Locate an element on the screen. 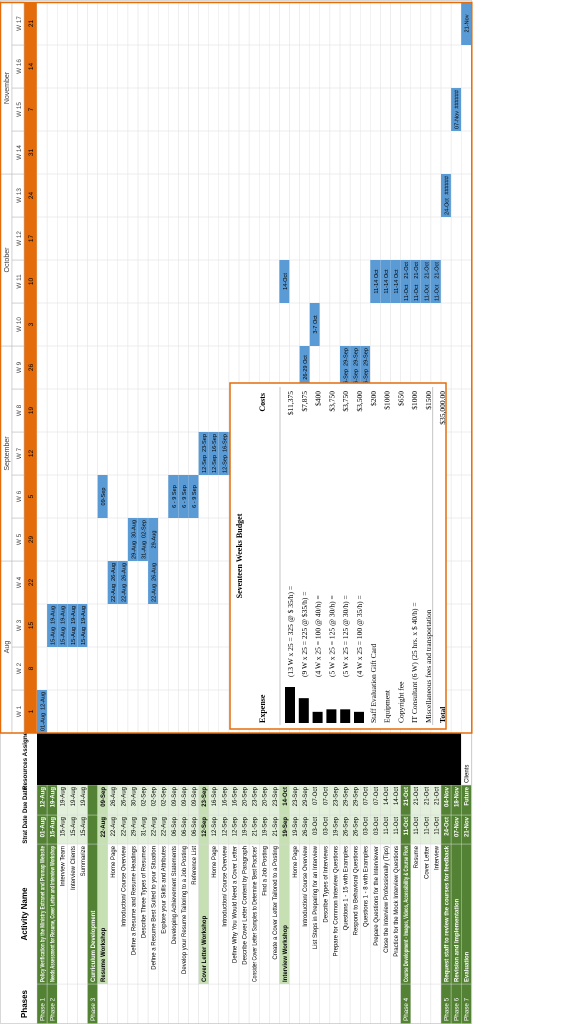 The height and width of the screenshot is (1024, 567). expense-label: Miscellaneous fees and transportation is located at coordinates (428, 666).